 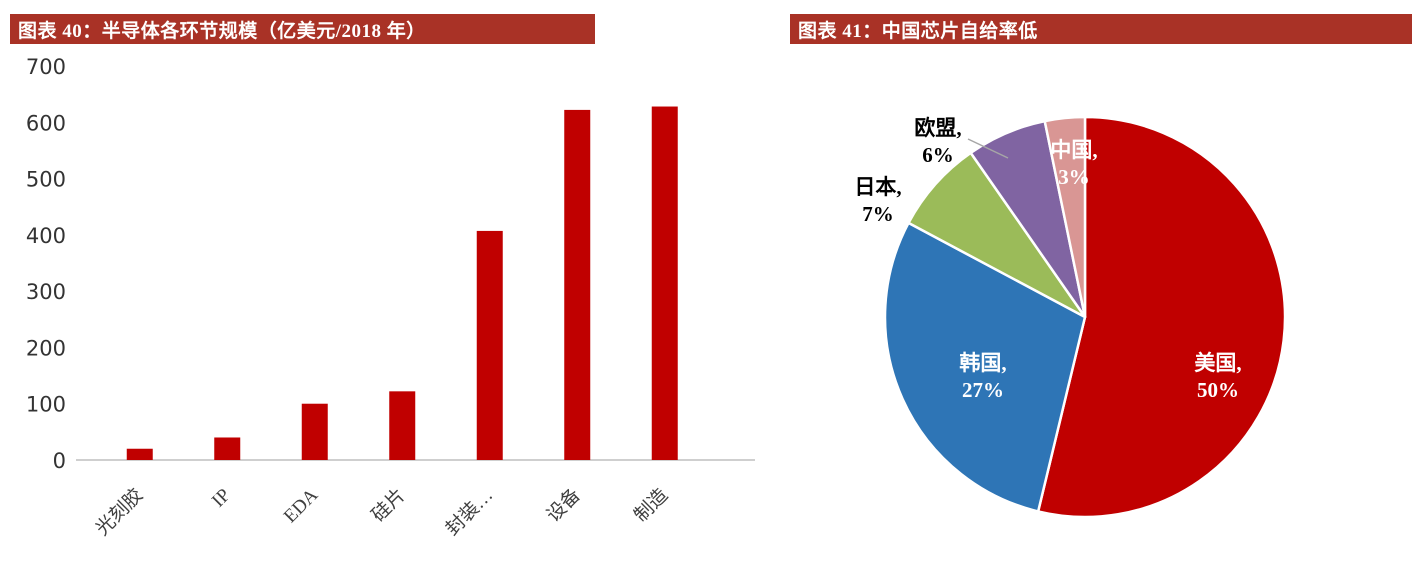 What do you see at coordinates (388, 505) in the screenshot?
I see `x-axis-category-label: 硅片` at bounding box center [388, 505].